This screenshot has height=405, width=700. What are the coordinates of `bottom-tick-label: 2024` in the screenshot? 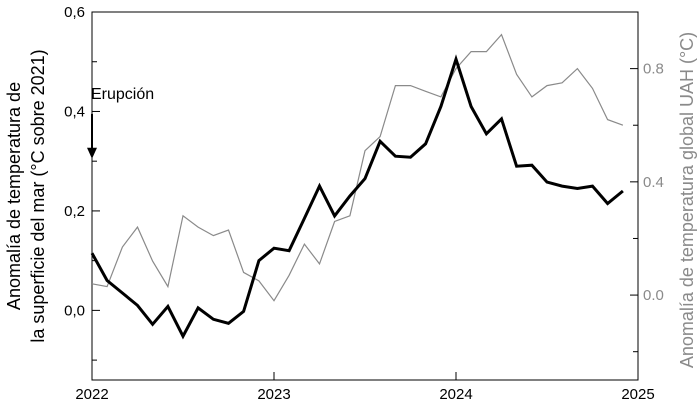 It's located at (455, 394).